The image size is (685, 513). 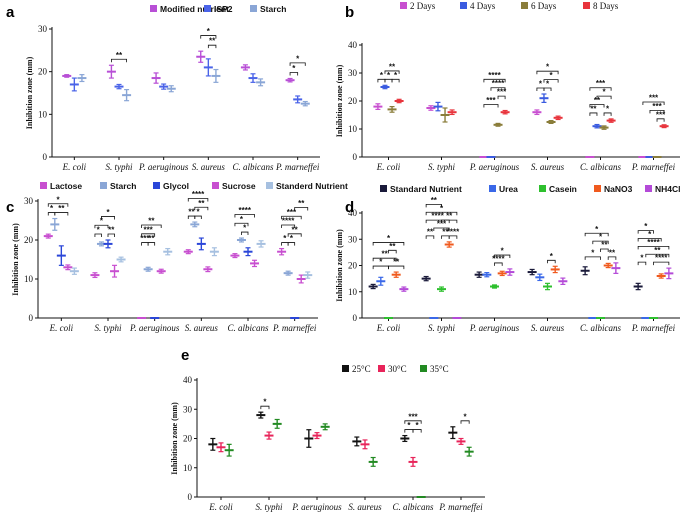 I want to click on legend-label: NH4Cl, so click(x=668, y=189).